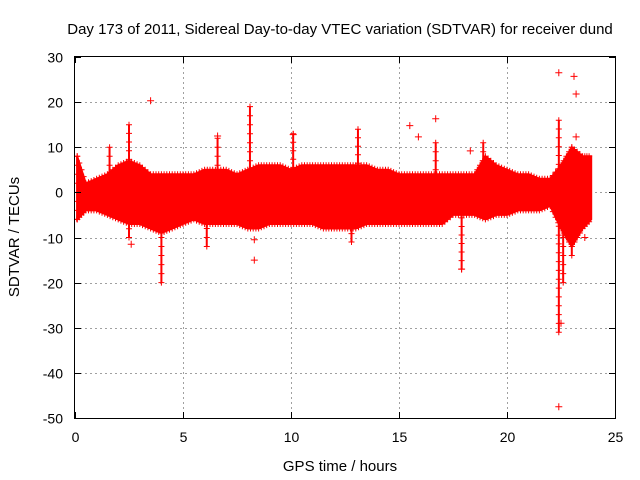 The width and height of the screenshot is (640, 480). What do you see at coordinates (53, 419) in the screenshot?
I see `y-tick-label: -50` at bounding box center [53, 419].